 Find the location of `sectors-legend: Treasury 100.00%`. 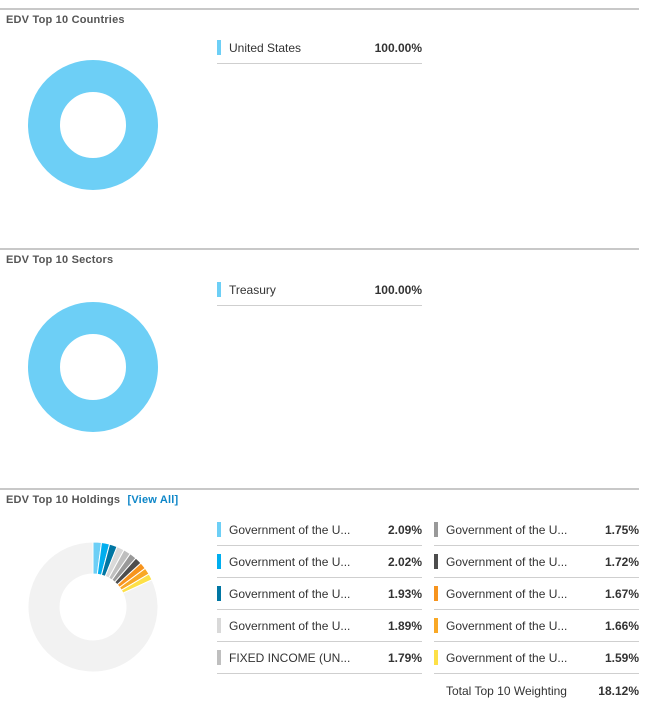

sectors-legend: Treasury 100.00% is located at coordinates (319, 290).